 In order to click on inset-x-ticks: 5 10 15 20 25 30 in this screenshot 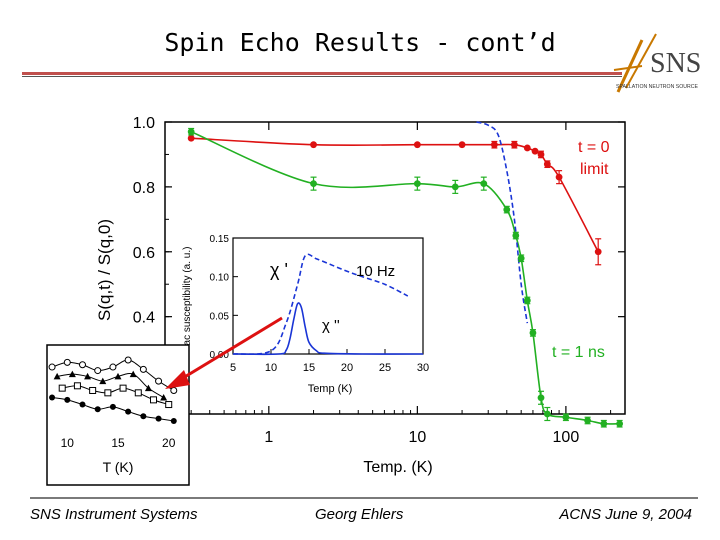, I will do `click(329, 361)`.